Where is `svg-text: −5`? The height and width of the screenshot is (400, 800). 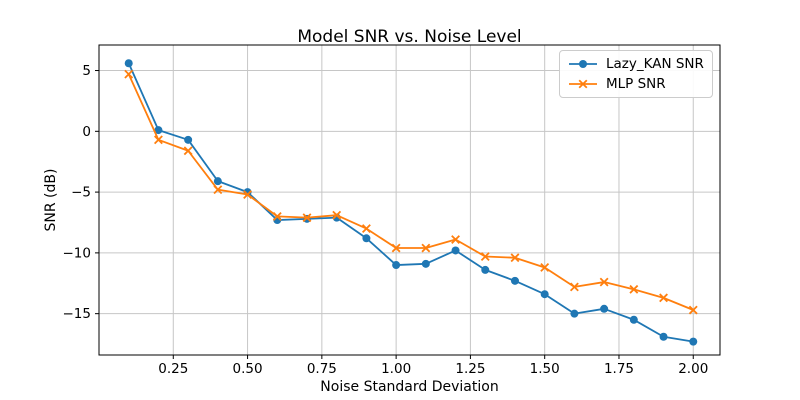 svg-text: −5 is located at coordinates (81, 193).